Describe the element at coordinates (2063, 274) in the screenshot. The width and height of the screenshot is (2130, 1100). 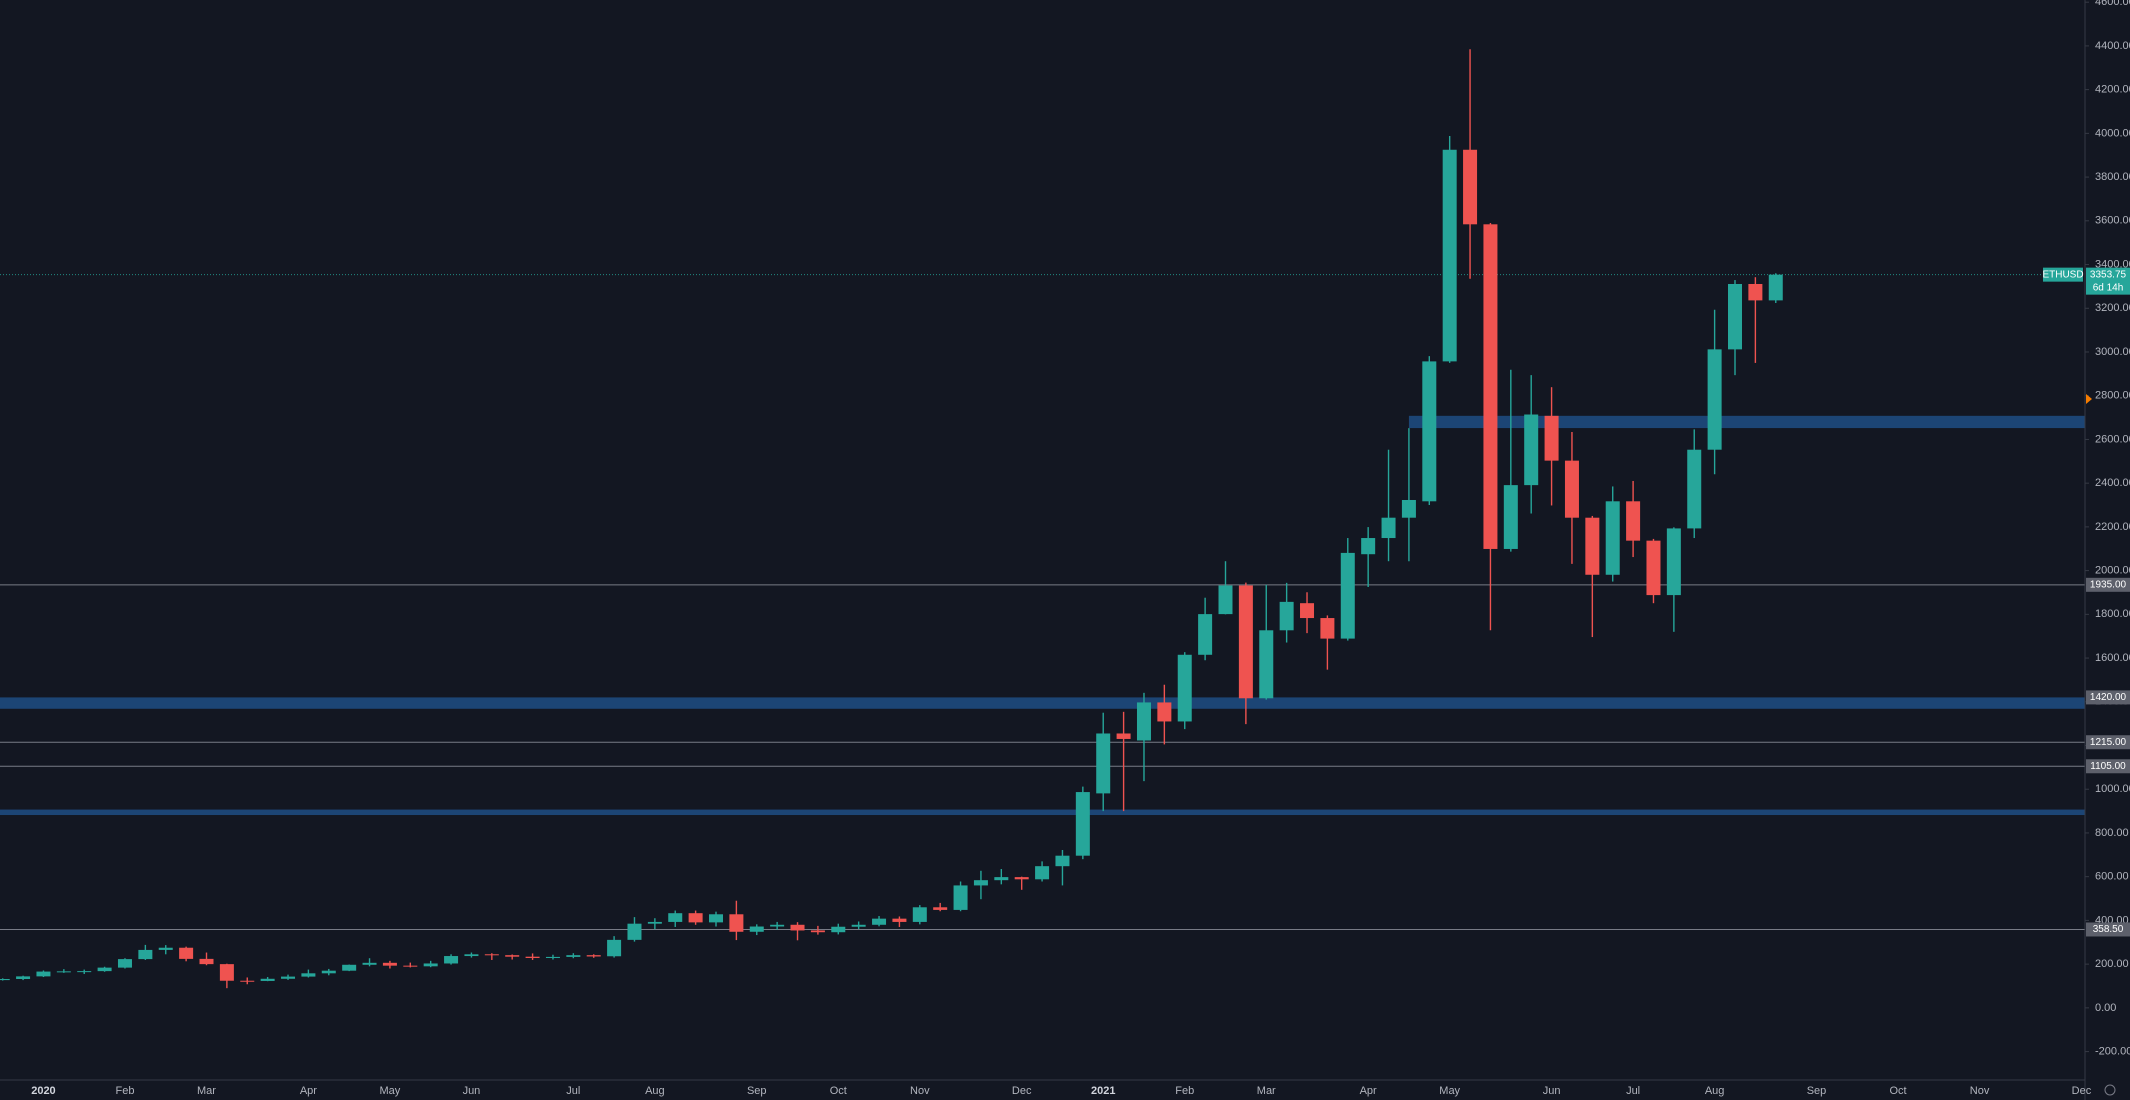
I see `symbol-label-box` at that location.